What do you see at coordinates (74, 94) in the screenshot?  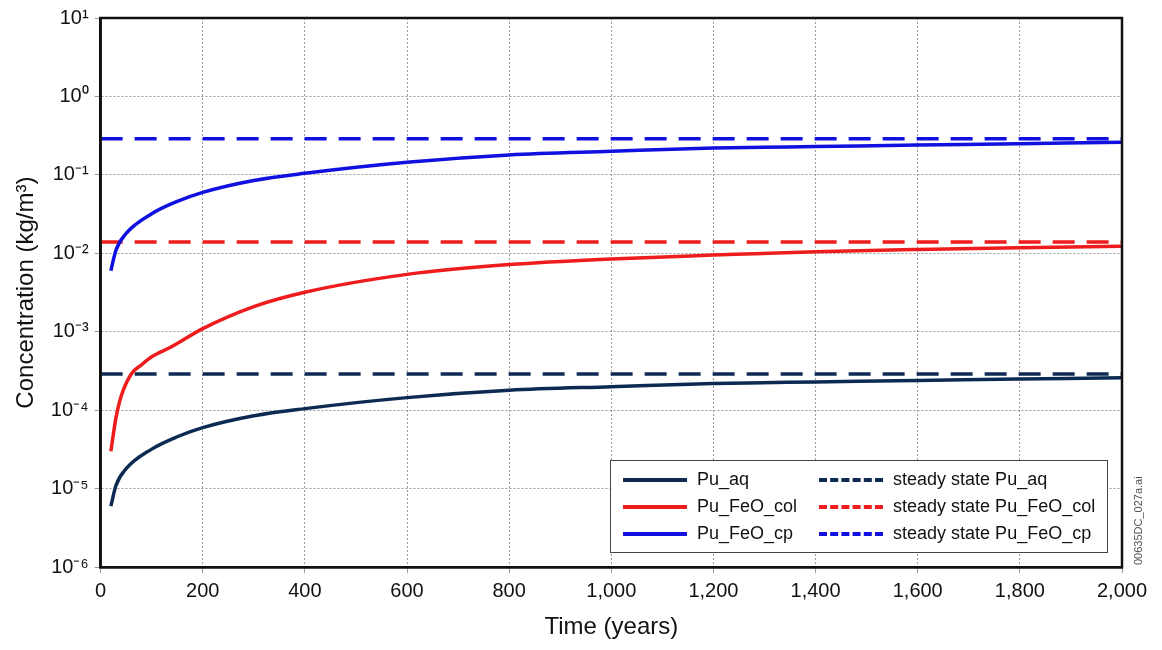 I see `y-tick-label: 10⁰` at bounding box center [74, 94].